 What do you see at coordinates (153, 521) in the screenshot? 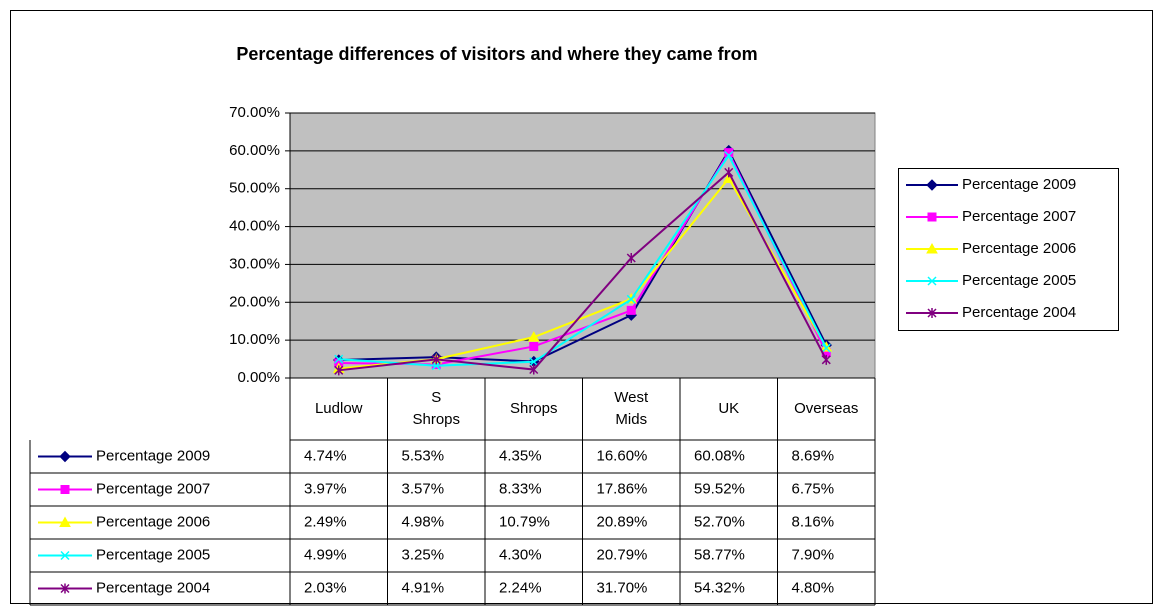
I see `table-series-name: Percentage 2006` at bounding box center [153, 521].